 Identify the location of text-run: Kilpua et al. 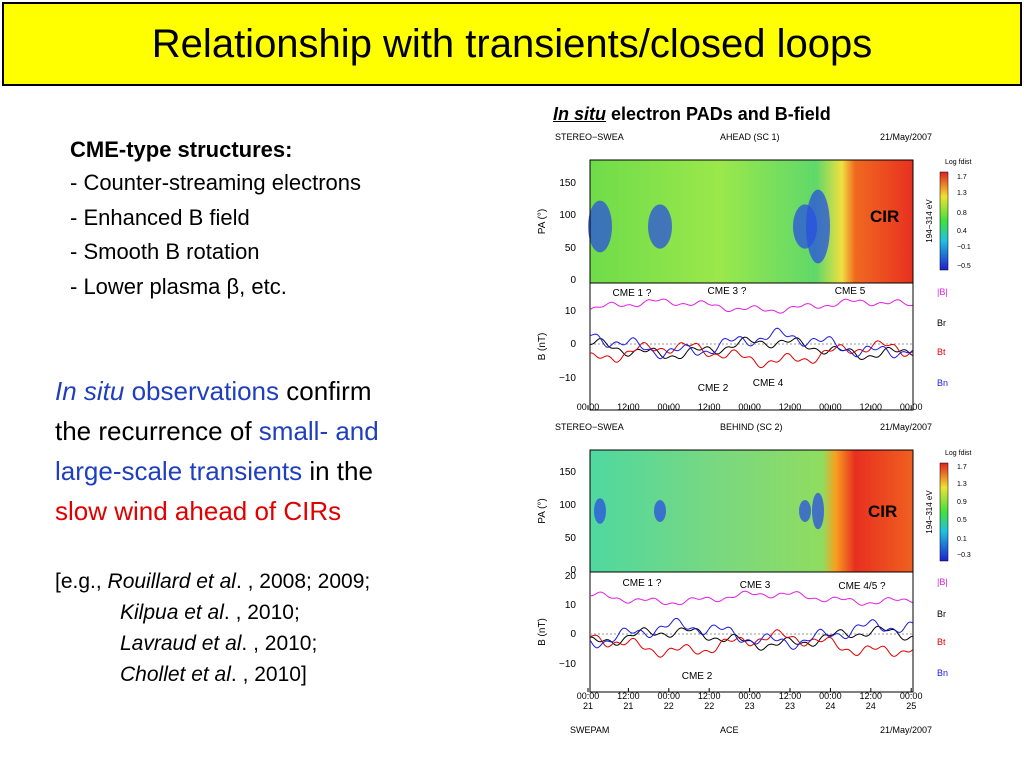
(172, 612).